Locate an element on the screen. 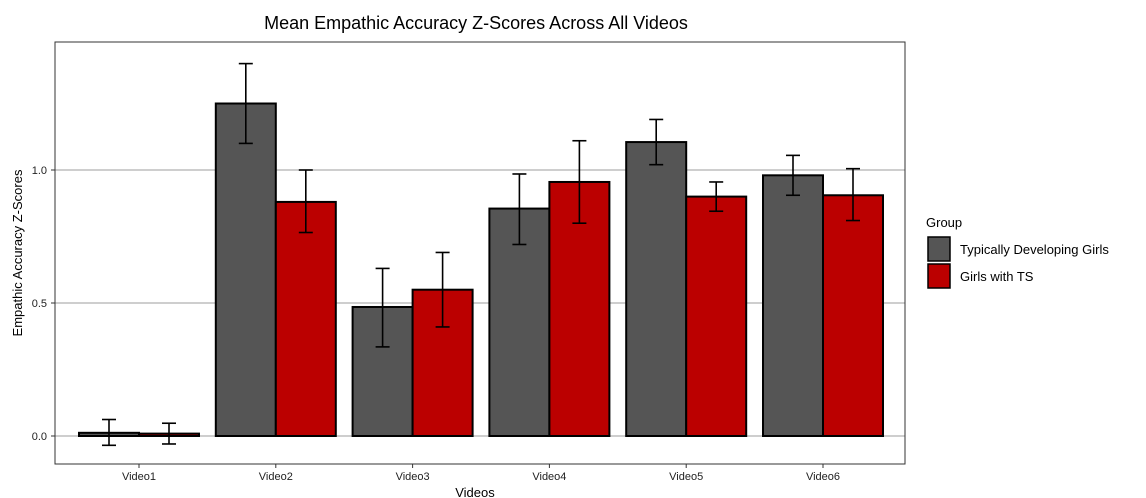 This screenshot has width=1146, height=498. y-tick-label-0: 0.0 is located at coordinates (39, 437).